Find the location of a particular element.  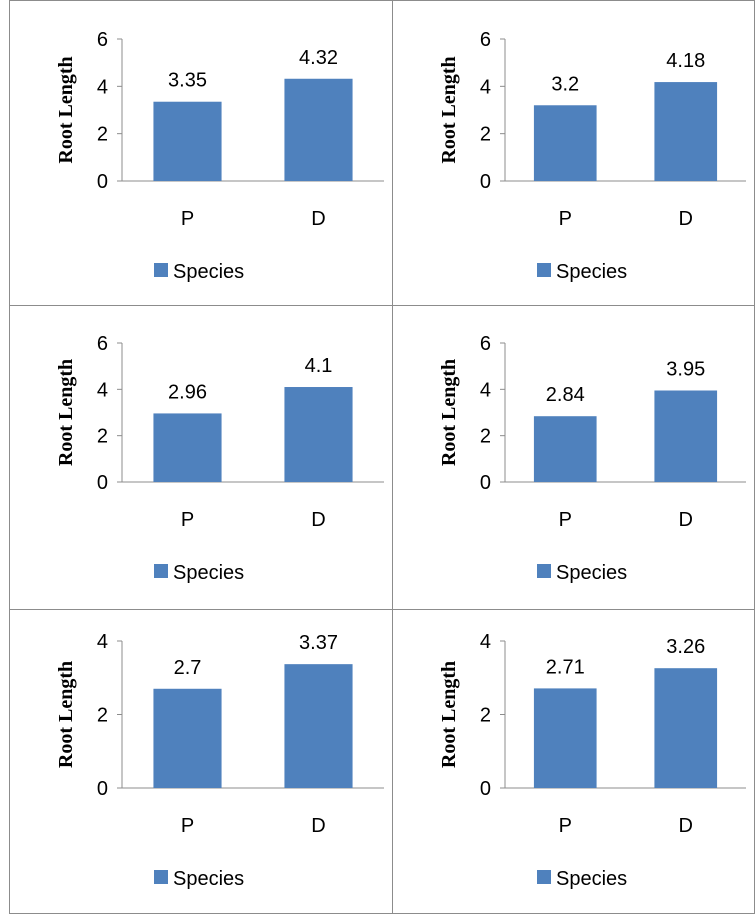

chart-svg-1: 0 2 4 6 Root Length 3.35 P 4.32 D Species is located at coordinates (219, 156).